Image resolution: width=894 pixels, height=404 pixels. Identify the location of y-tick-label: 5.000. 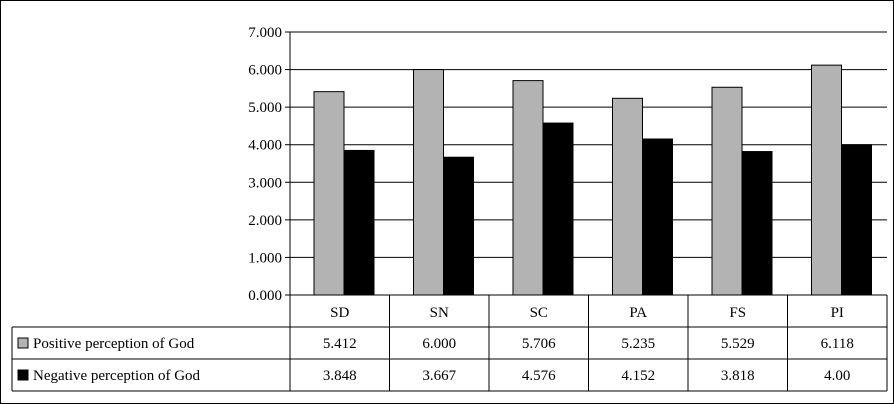
(265, 108).